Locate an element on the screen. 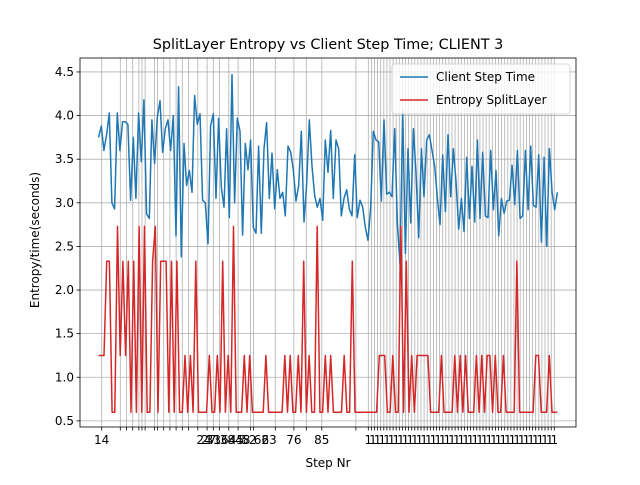 The width and height of the screenshot is (640, 485). y-tick-label: 4.0 is located at coordinates (64, 116).